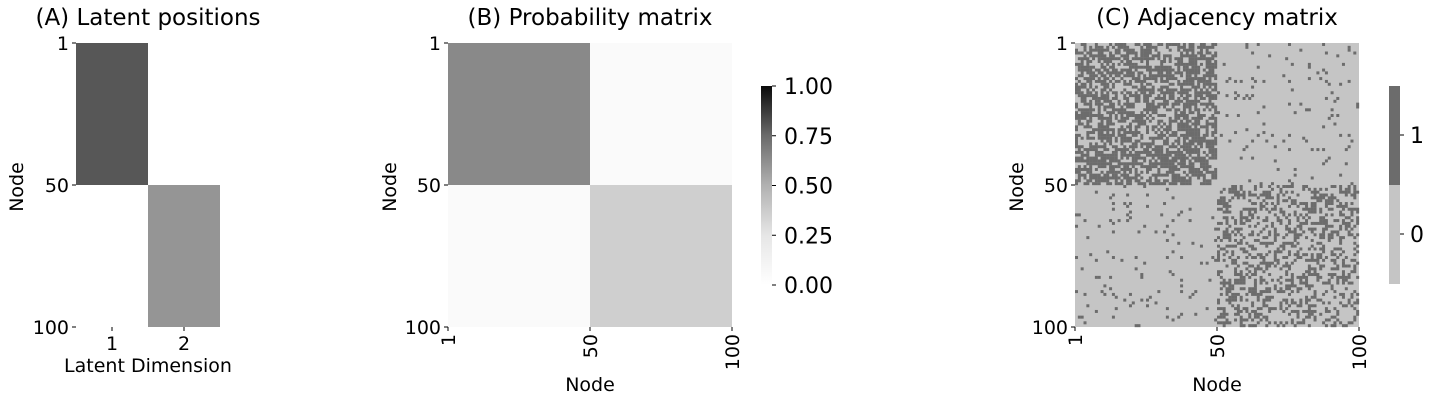  I want to click on panel-b-x-ticks: 1 50 100, so click(591, 348).